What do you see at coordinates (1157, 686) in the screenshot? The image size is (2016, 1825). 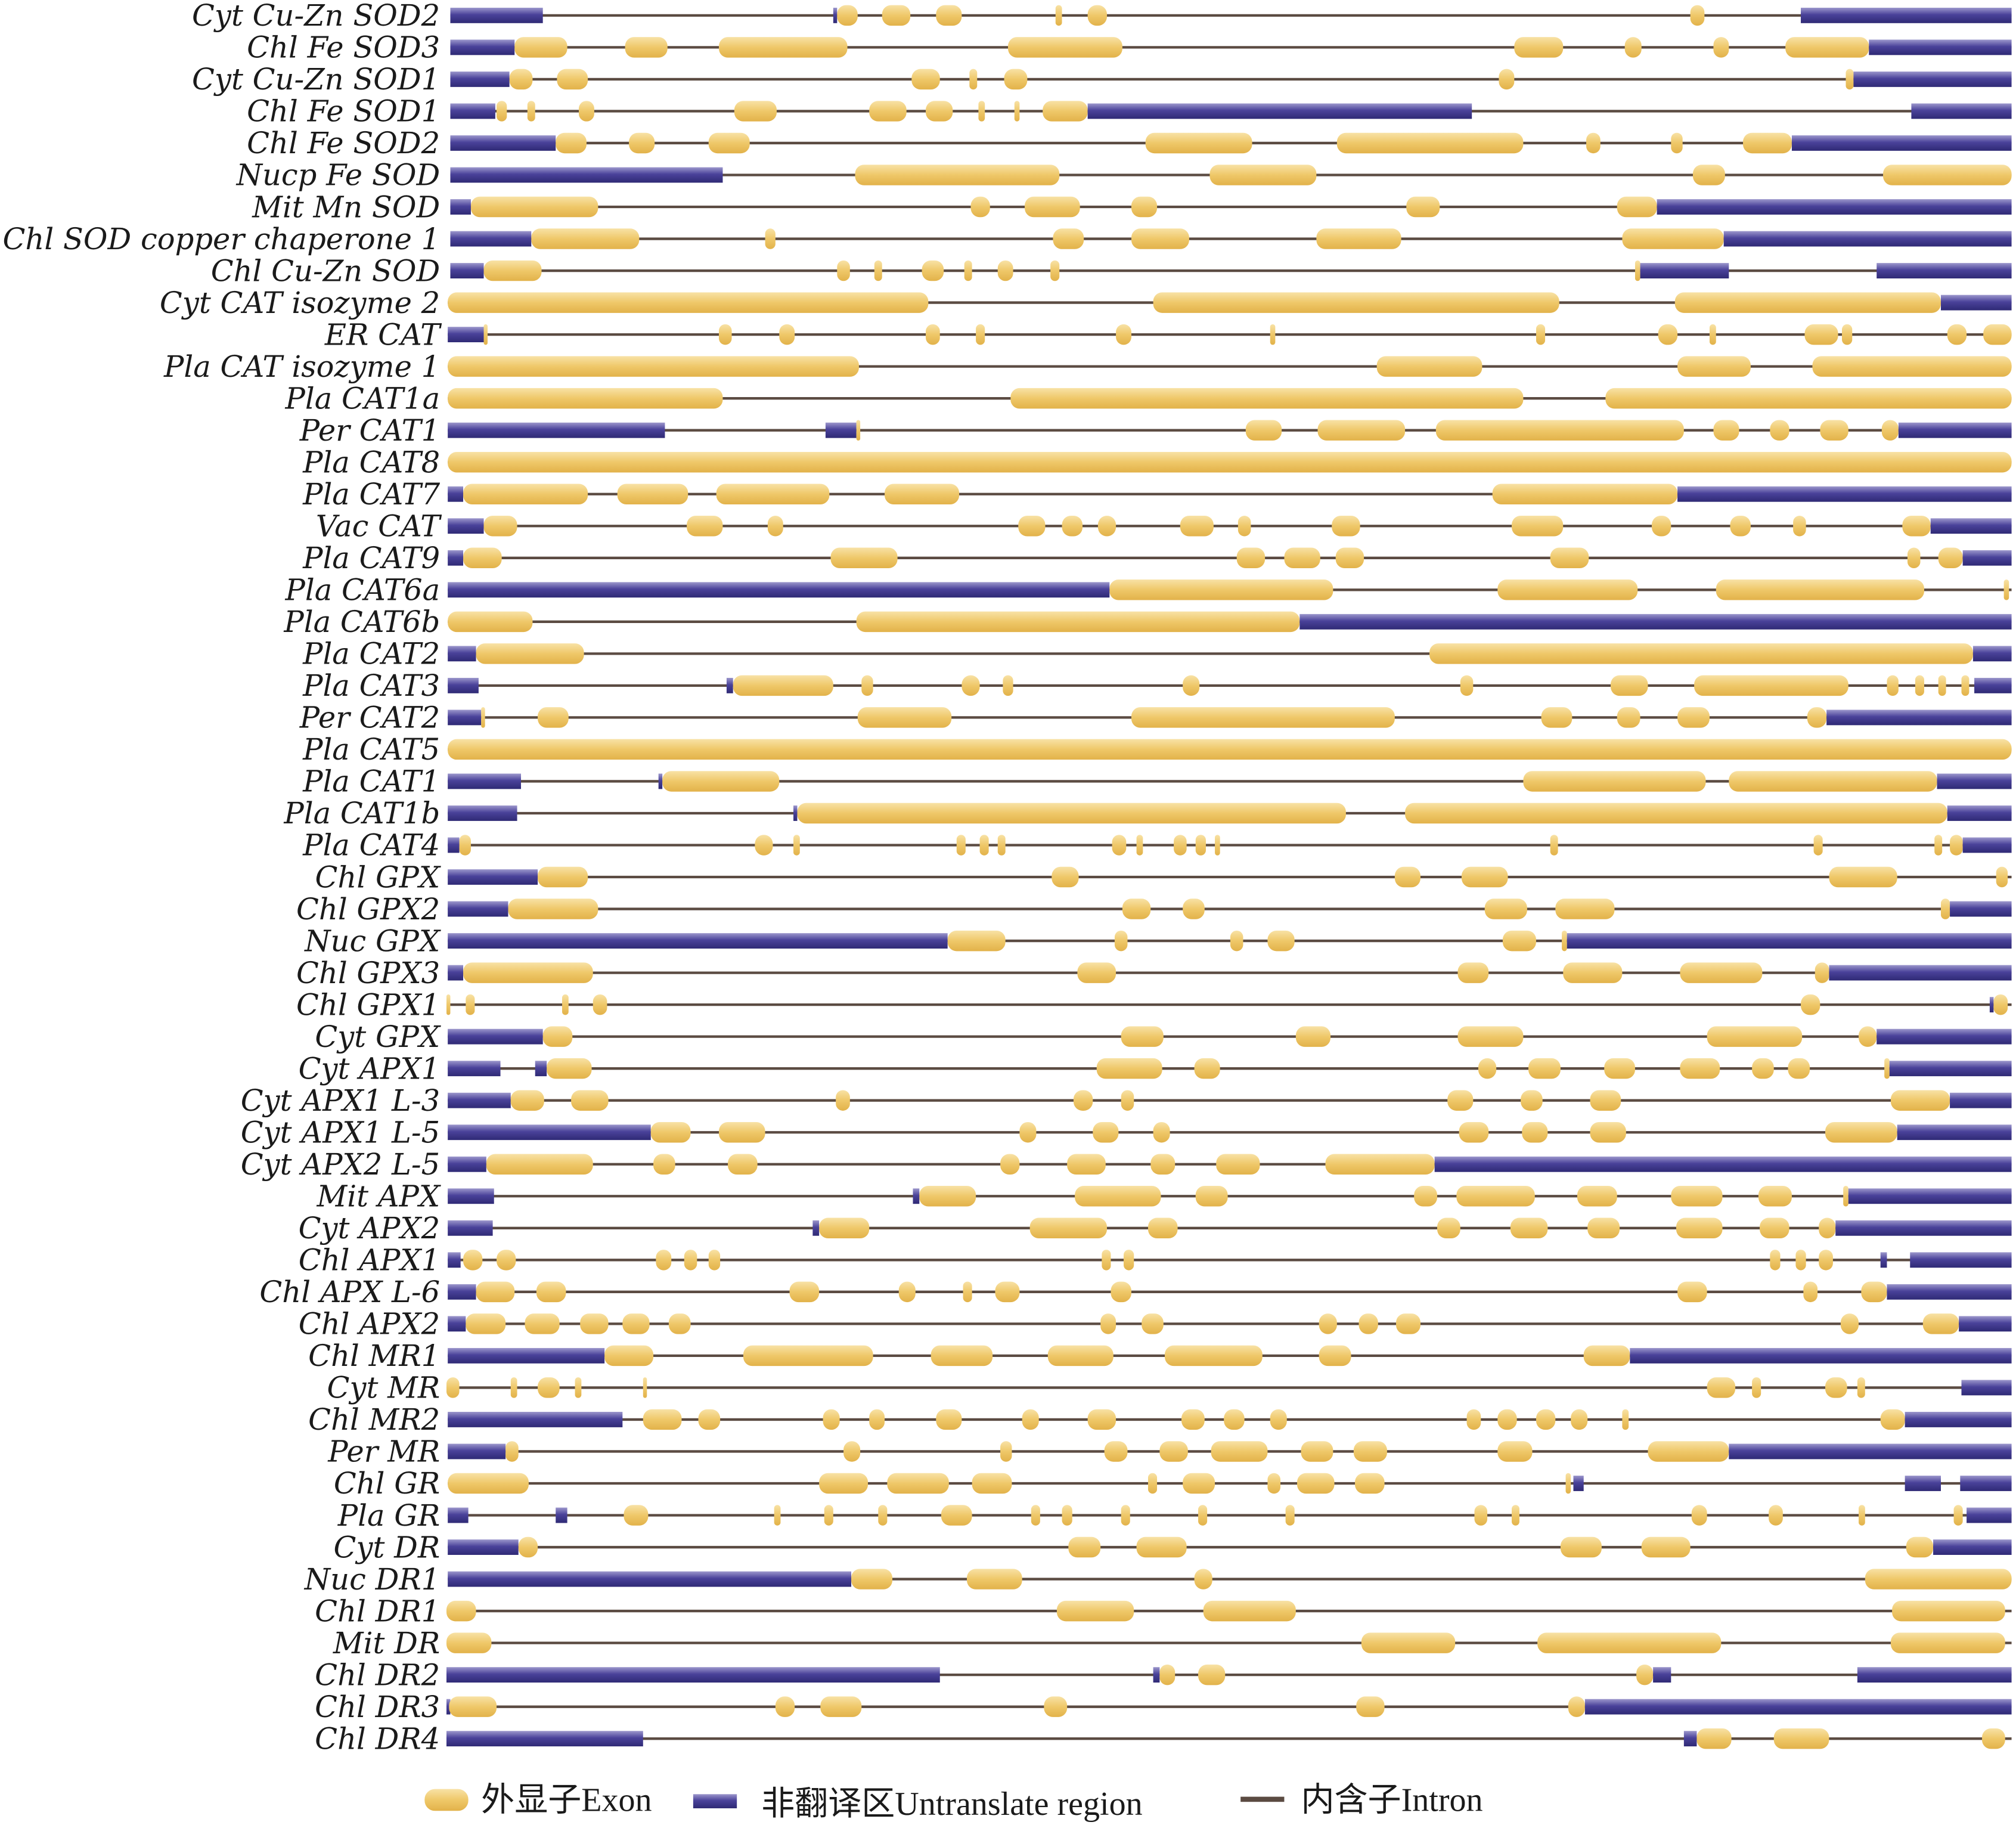 I see `gene-row: Pla CAT3` at bounding box center [1157, 686].